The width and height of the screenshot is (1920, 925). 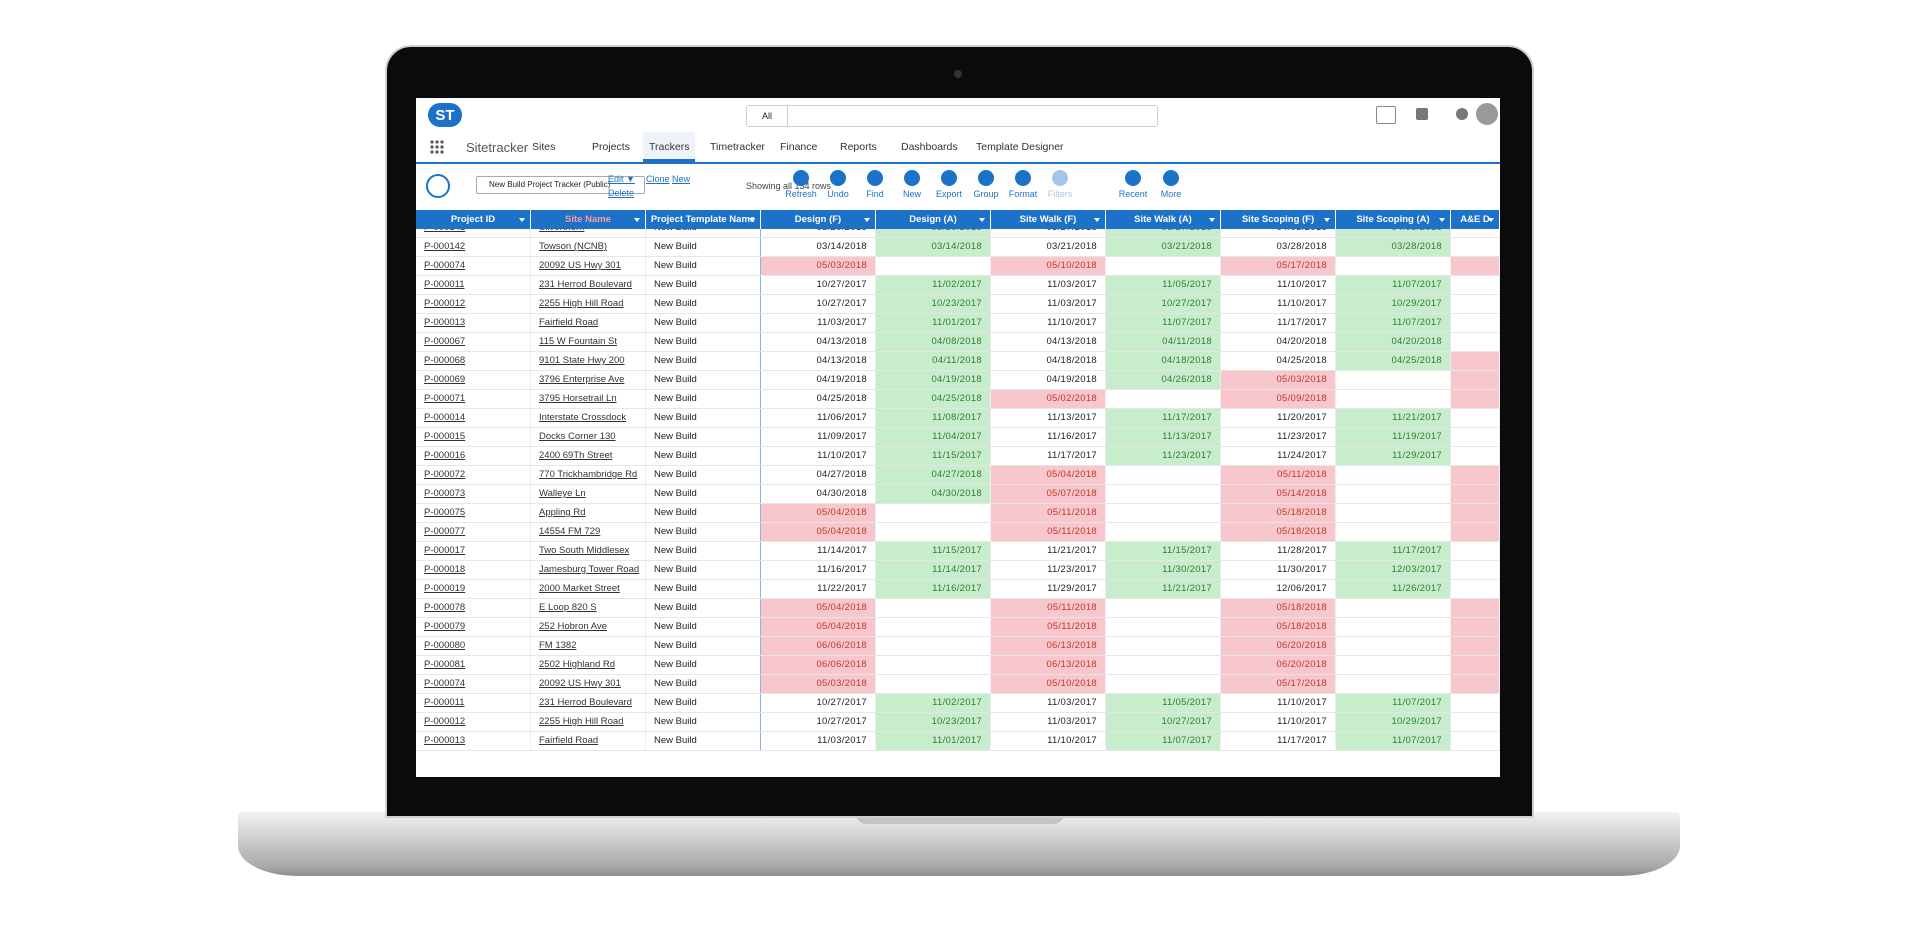 What do you see at coordinates (473, 399) in the screenshot?
I see `table-cell: P-000071` at bounding box center [473, 399].